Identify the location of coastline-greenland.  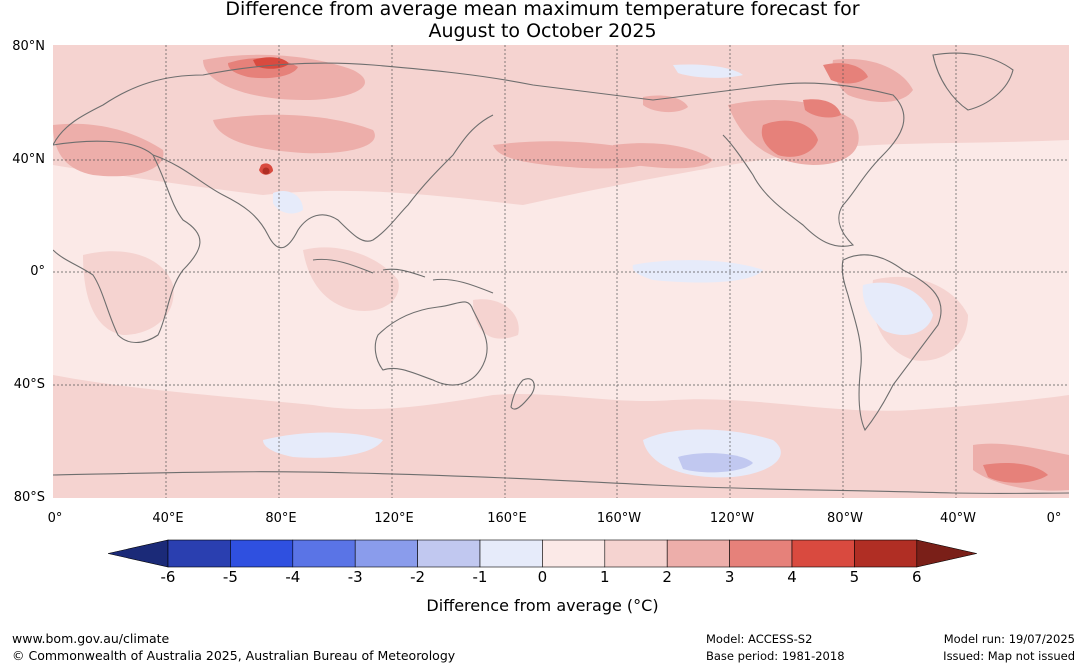
(973, 81).